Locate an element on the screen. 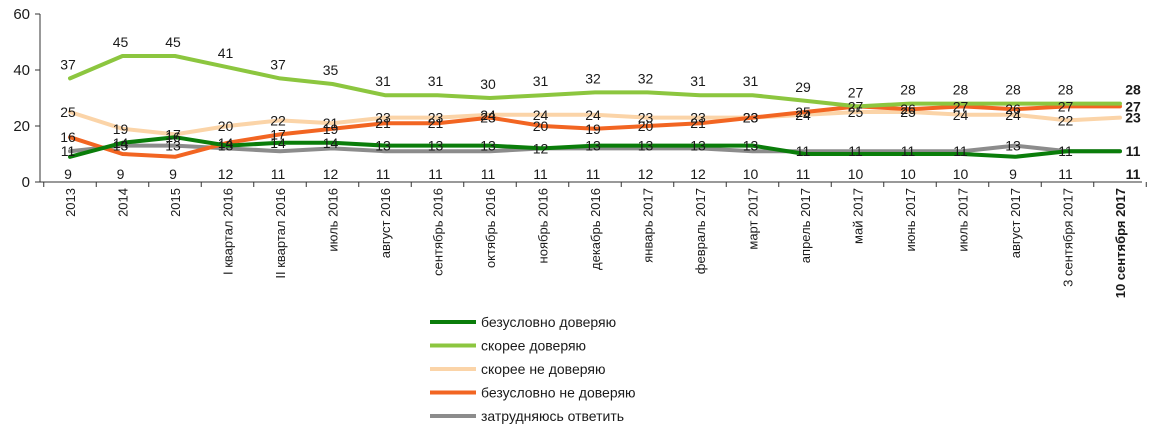 Image resolution: width=1153 pixels, height=432 pixels. data-label: 35 is located at coordinates (331, 70).